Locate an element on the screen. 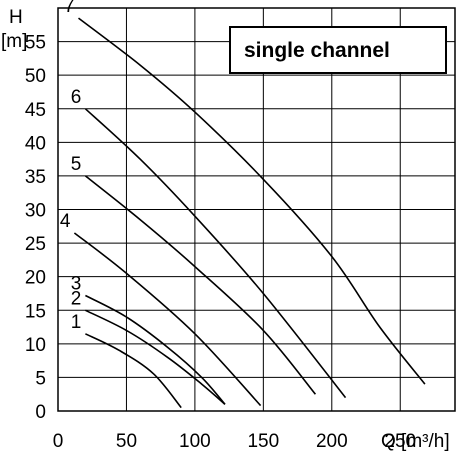 The image size is (468, 455). x-tick-label: 200 is located at coordinates (332, 441).